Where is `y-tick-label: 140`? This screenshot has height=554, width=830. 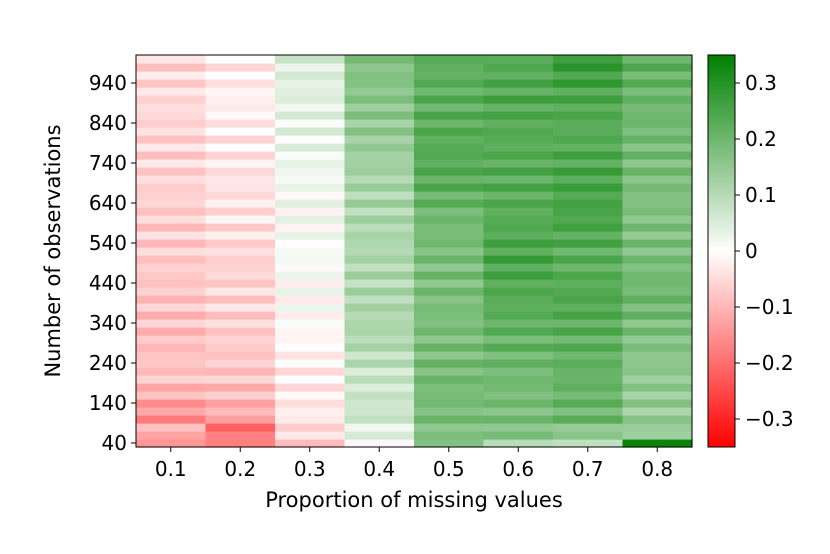
y-tick-label: 140 is located at coordinates (108, 403).